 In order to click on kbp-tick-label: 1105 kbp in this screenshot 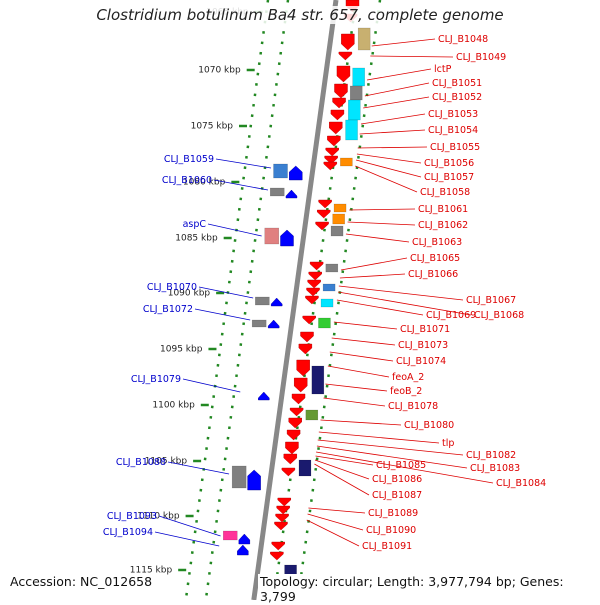, I will do `click(166, 462)`.